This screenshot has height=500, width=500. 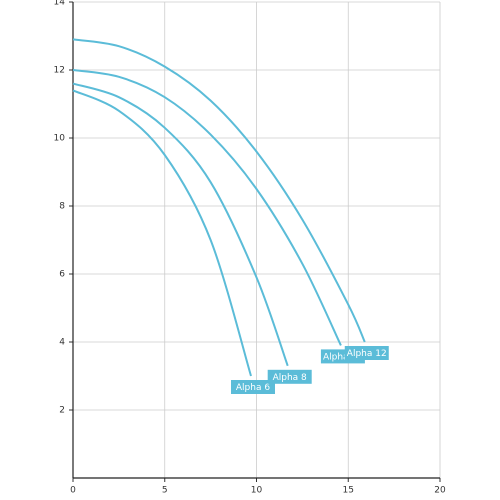 I want to click on series-label: Alpha 12, so click(x=367, y=354).